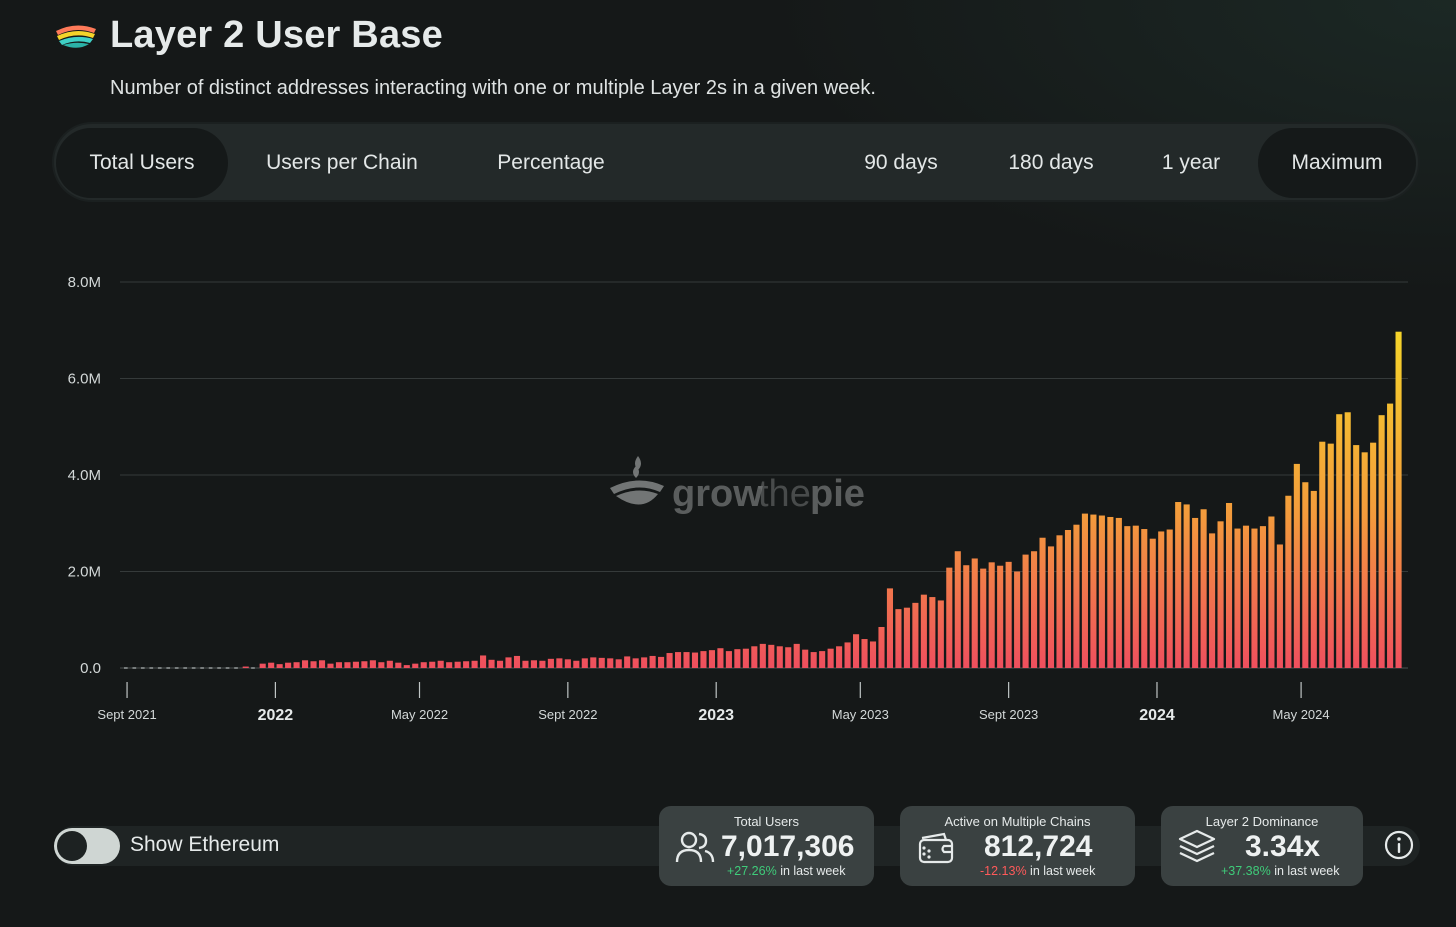 The height and width of the screenshot is (927, 1456). Describe the element at coordinates (1191, 162) in the screenshot. I see `tab-1-year: 1 year` at that location.